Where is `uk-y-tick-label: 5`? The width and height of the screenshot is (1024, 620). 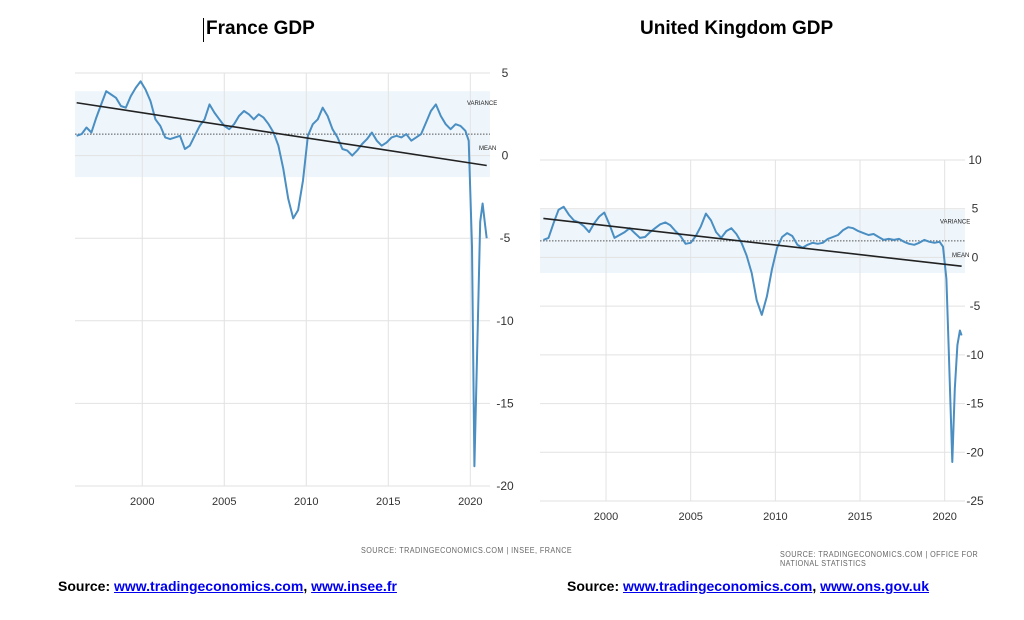 uk-y-tick-label: 5 is located at coordinates (975, 209).